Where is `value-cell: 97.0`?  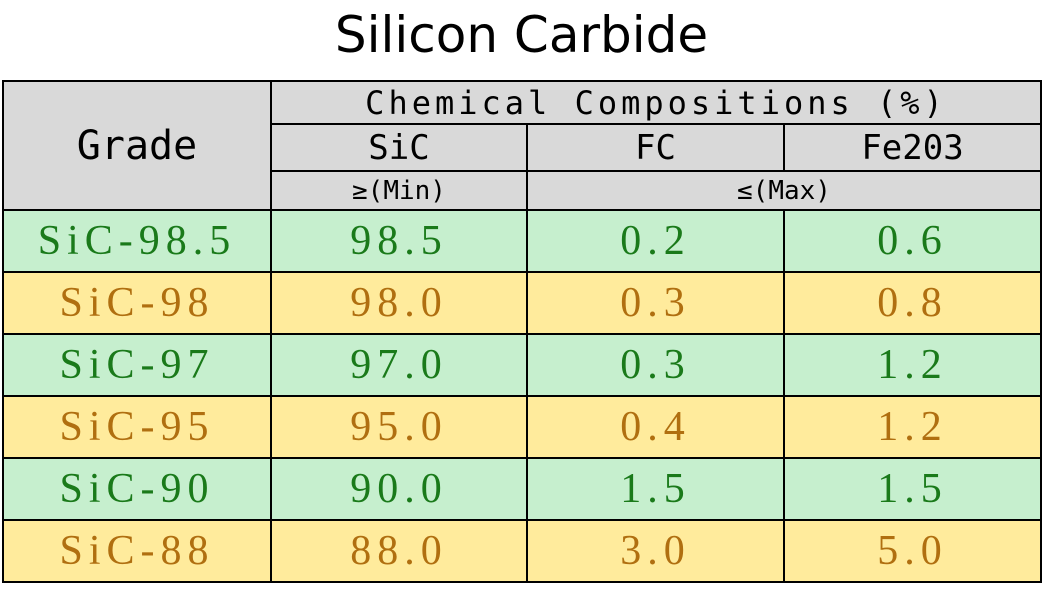 value-cell: 97.0 is located at coordinates (399, 365).